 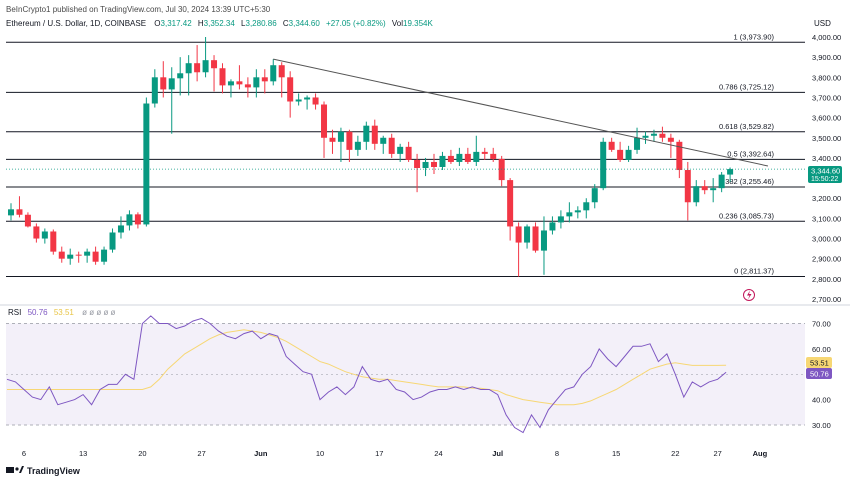 What do you see at coordinates (497, 453) in the screenshot?
I see `time-axis-tick: Jul` at bounding box center [497, 453].